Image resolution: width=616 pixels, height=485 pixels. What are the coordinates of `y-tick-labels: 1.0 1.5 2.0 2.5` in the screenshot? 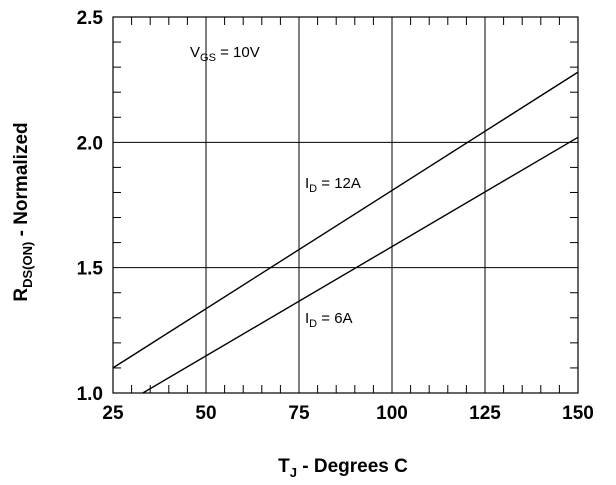 It's located at (90, 206).